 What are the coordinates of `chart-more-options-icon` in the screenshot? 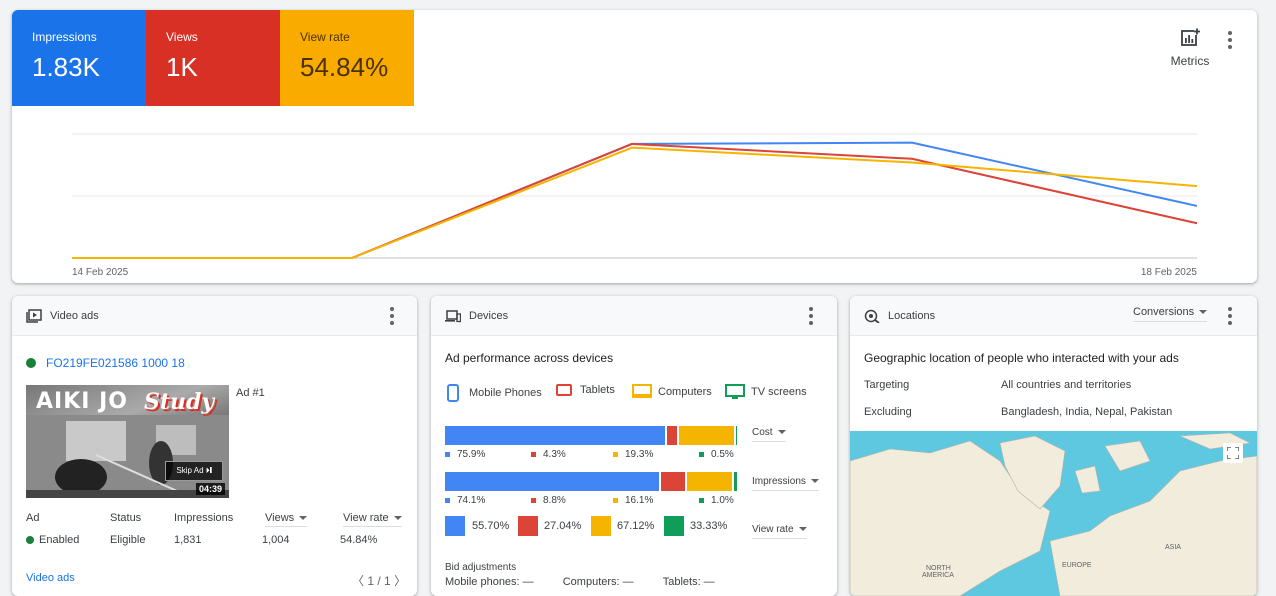 It's located at (1230, 40).